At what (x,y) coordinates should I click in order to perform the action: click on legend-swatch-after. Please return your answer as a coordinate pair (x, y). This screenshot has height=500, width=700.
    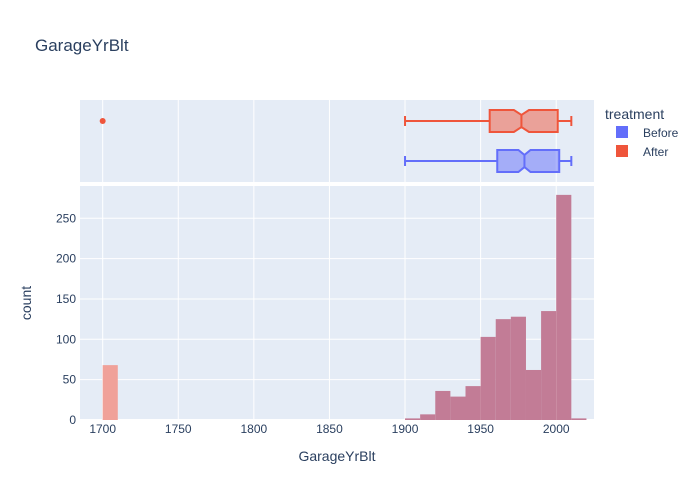
    Looking at the image, I should click on (622, 151).